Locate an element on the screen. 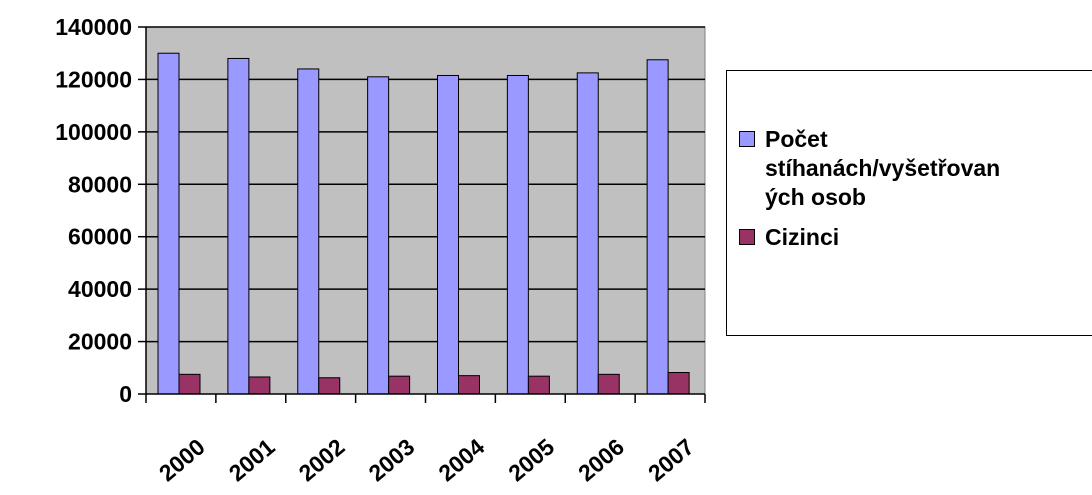  x-tick-label: 2005 is located at coordinates (531, 459).